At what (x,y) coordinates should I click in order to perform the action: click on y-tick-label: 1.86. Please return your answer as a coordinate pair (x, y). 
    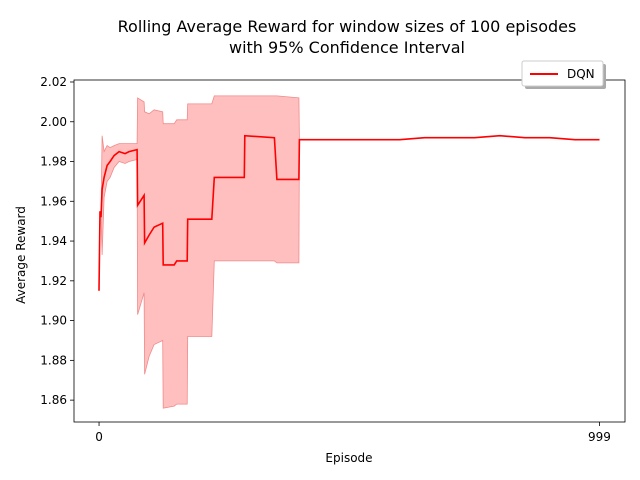
    Looking at the image, I should click on (53, 400).